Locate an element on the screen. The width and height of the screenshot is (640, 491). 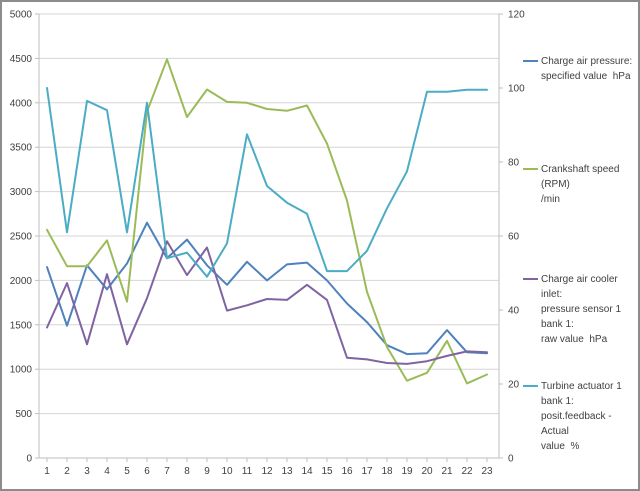
x-axis-tick-label: 7 is located at coordinates (167, 471).